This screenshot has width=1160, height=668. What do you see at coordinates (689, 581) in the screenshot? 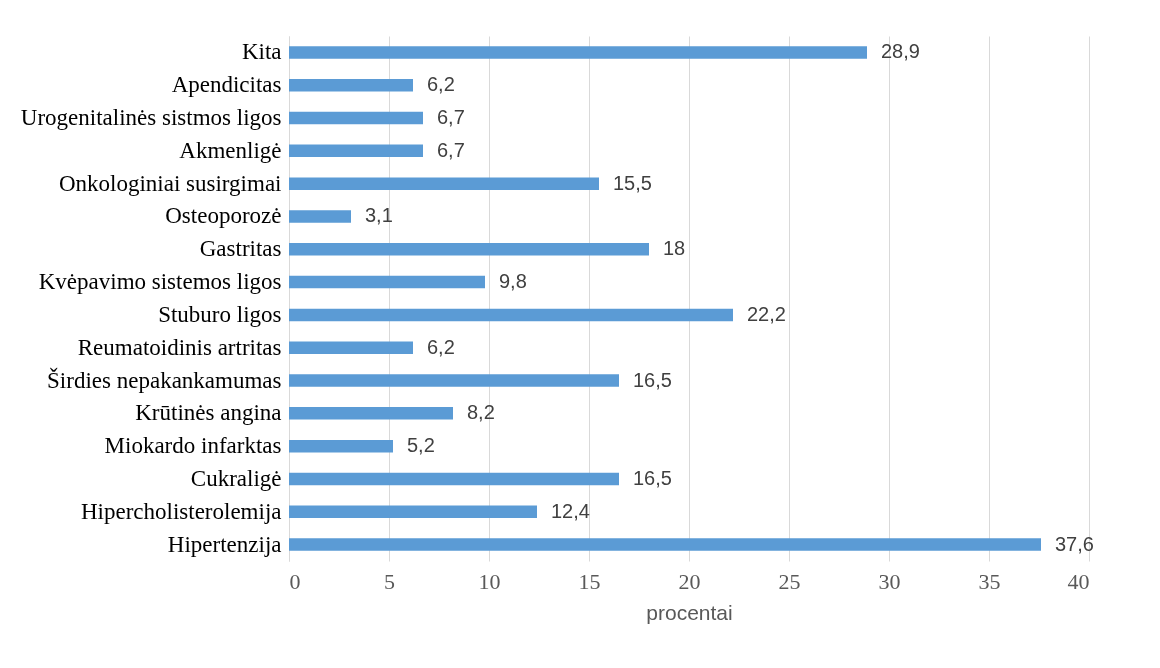
I see `x-tick-label: 20` at bounding box center [689, 581].